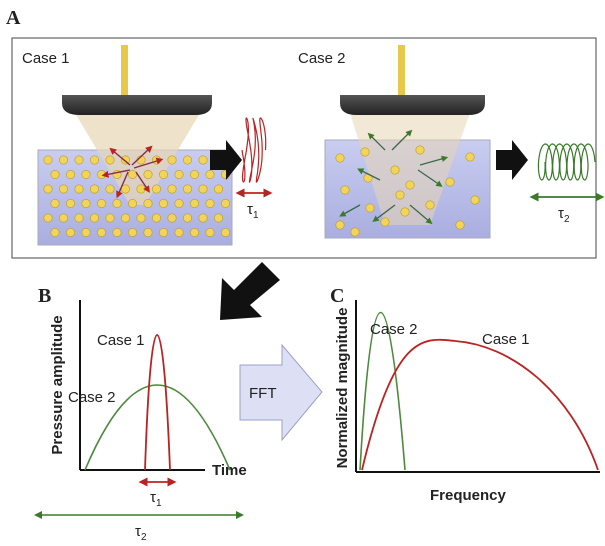  What do you see at coordinates (141, 533) in the screenshot?
I see `tau-label: τ2` at bounding box center [141, 533].